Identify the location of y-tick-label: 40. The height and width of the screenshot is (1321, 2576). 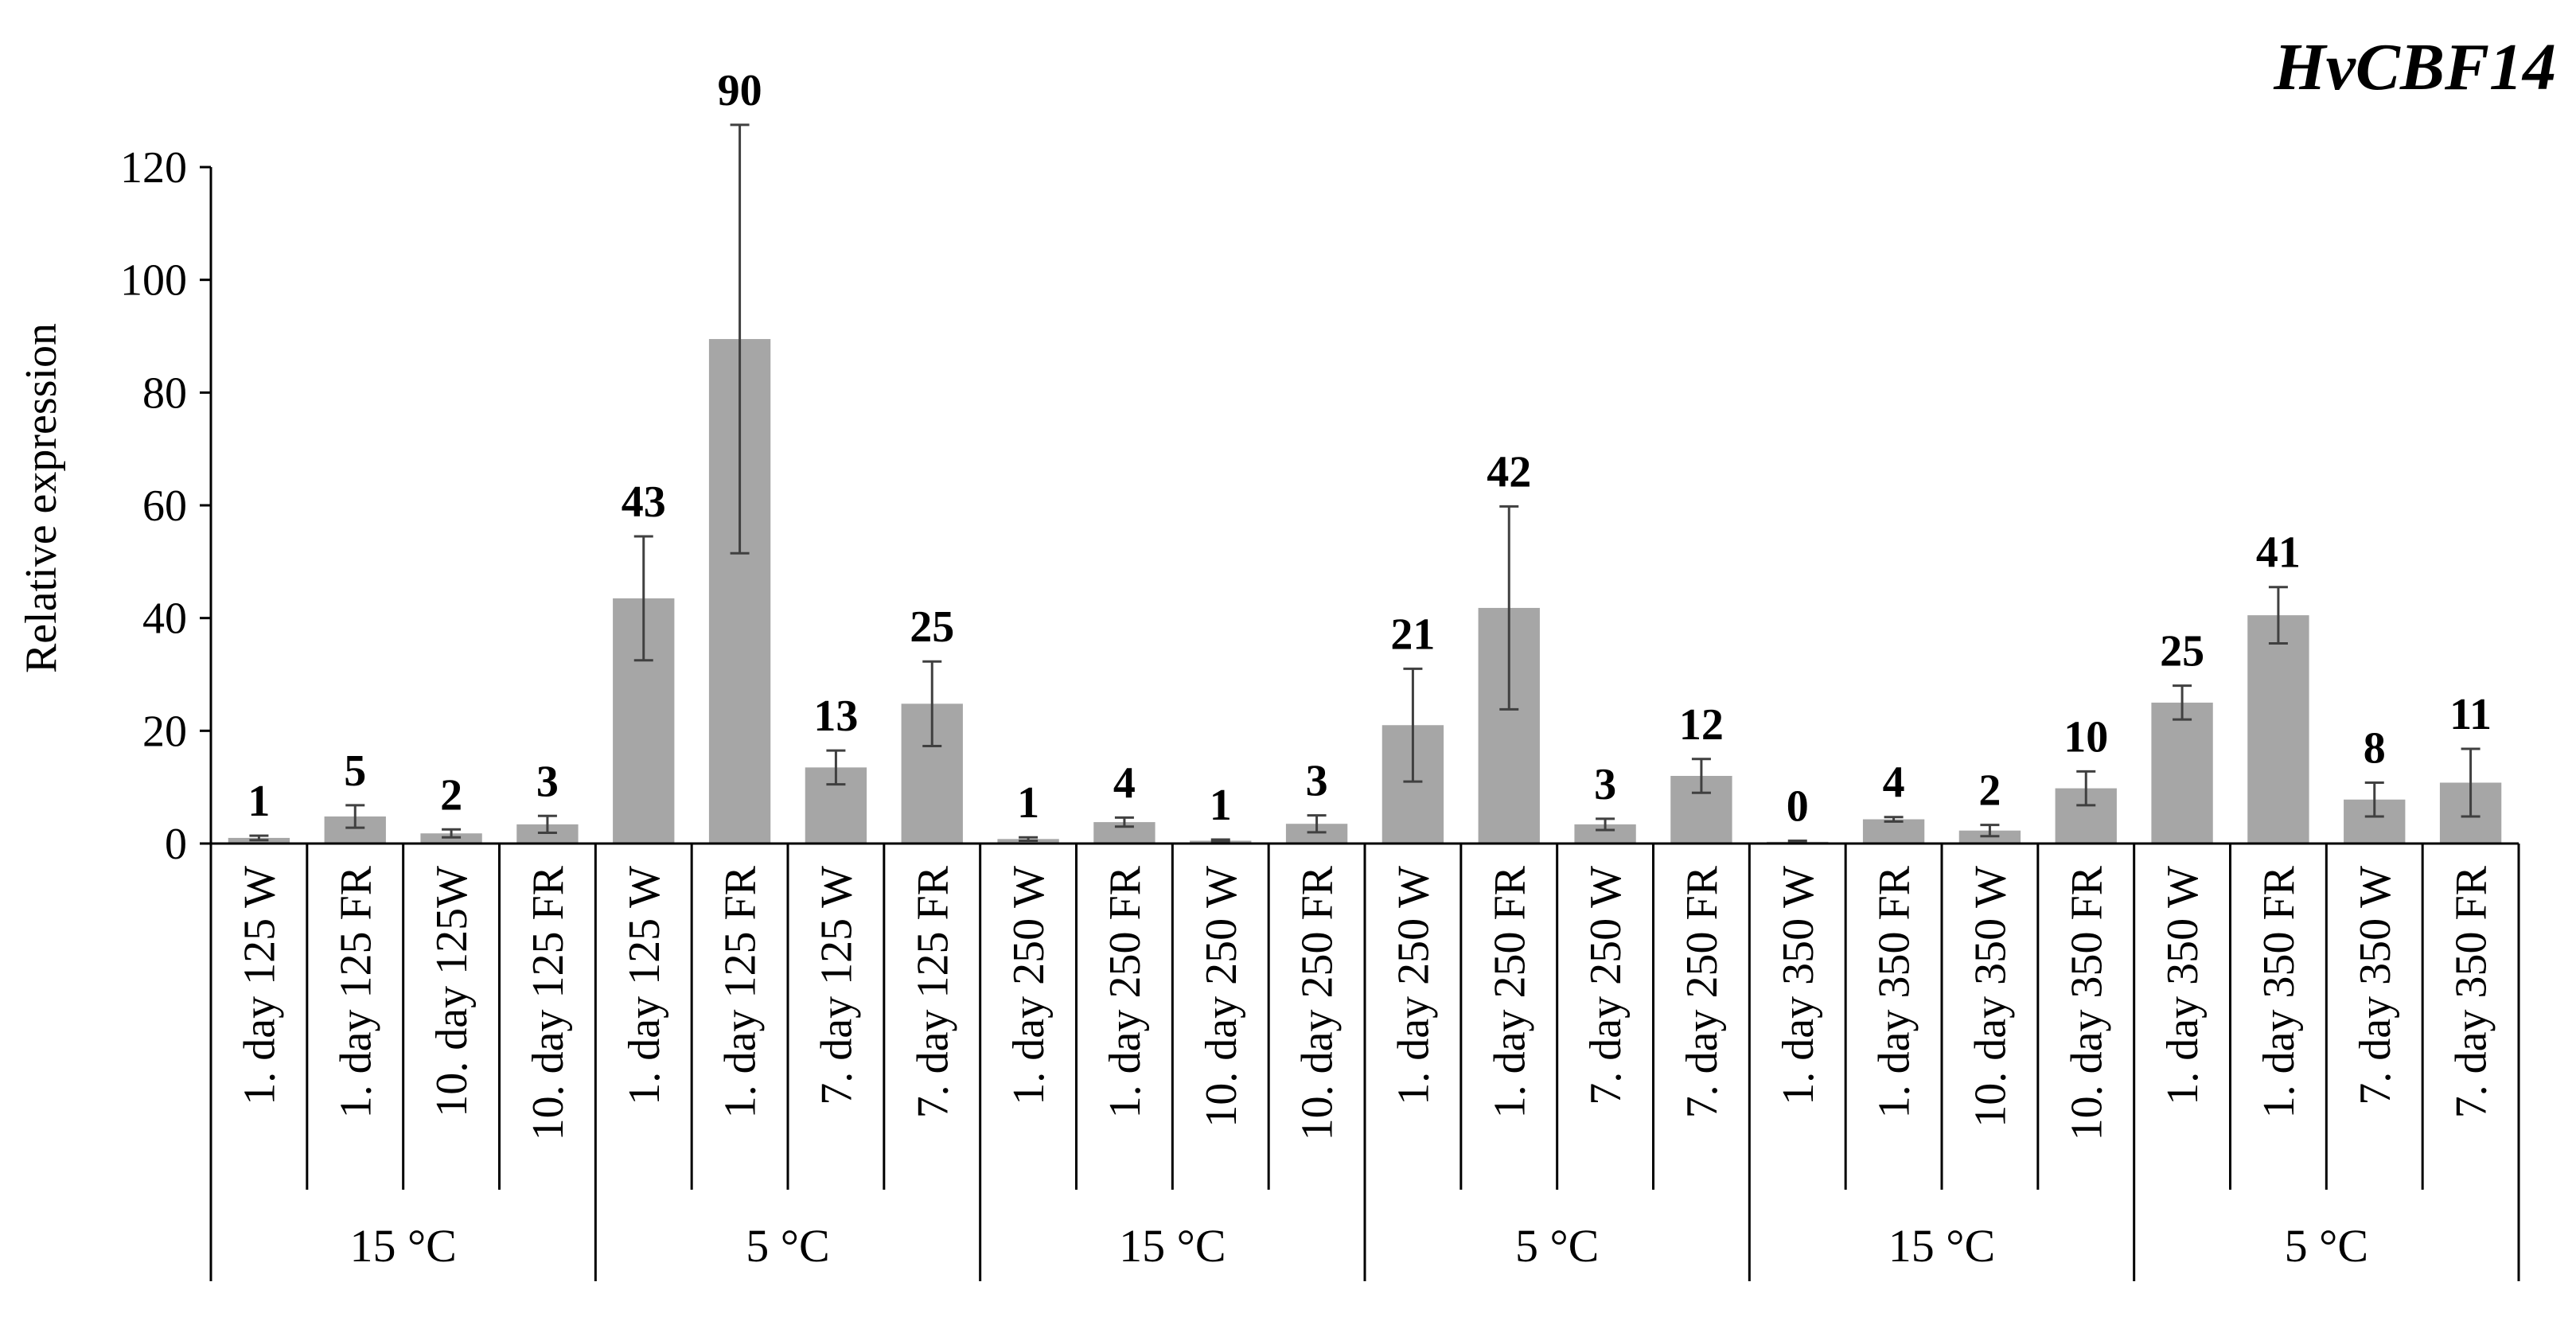
(164, 619).